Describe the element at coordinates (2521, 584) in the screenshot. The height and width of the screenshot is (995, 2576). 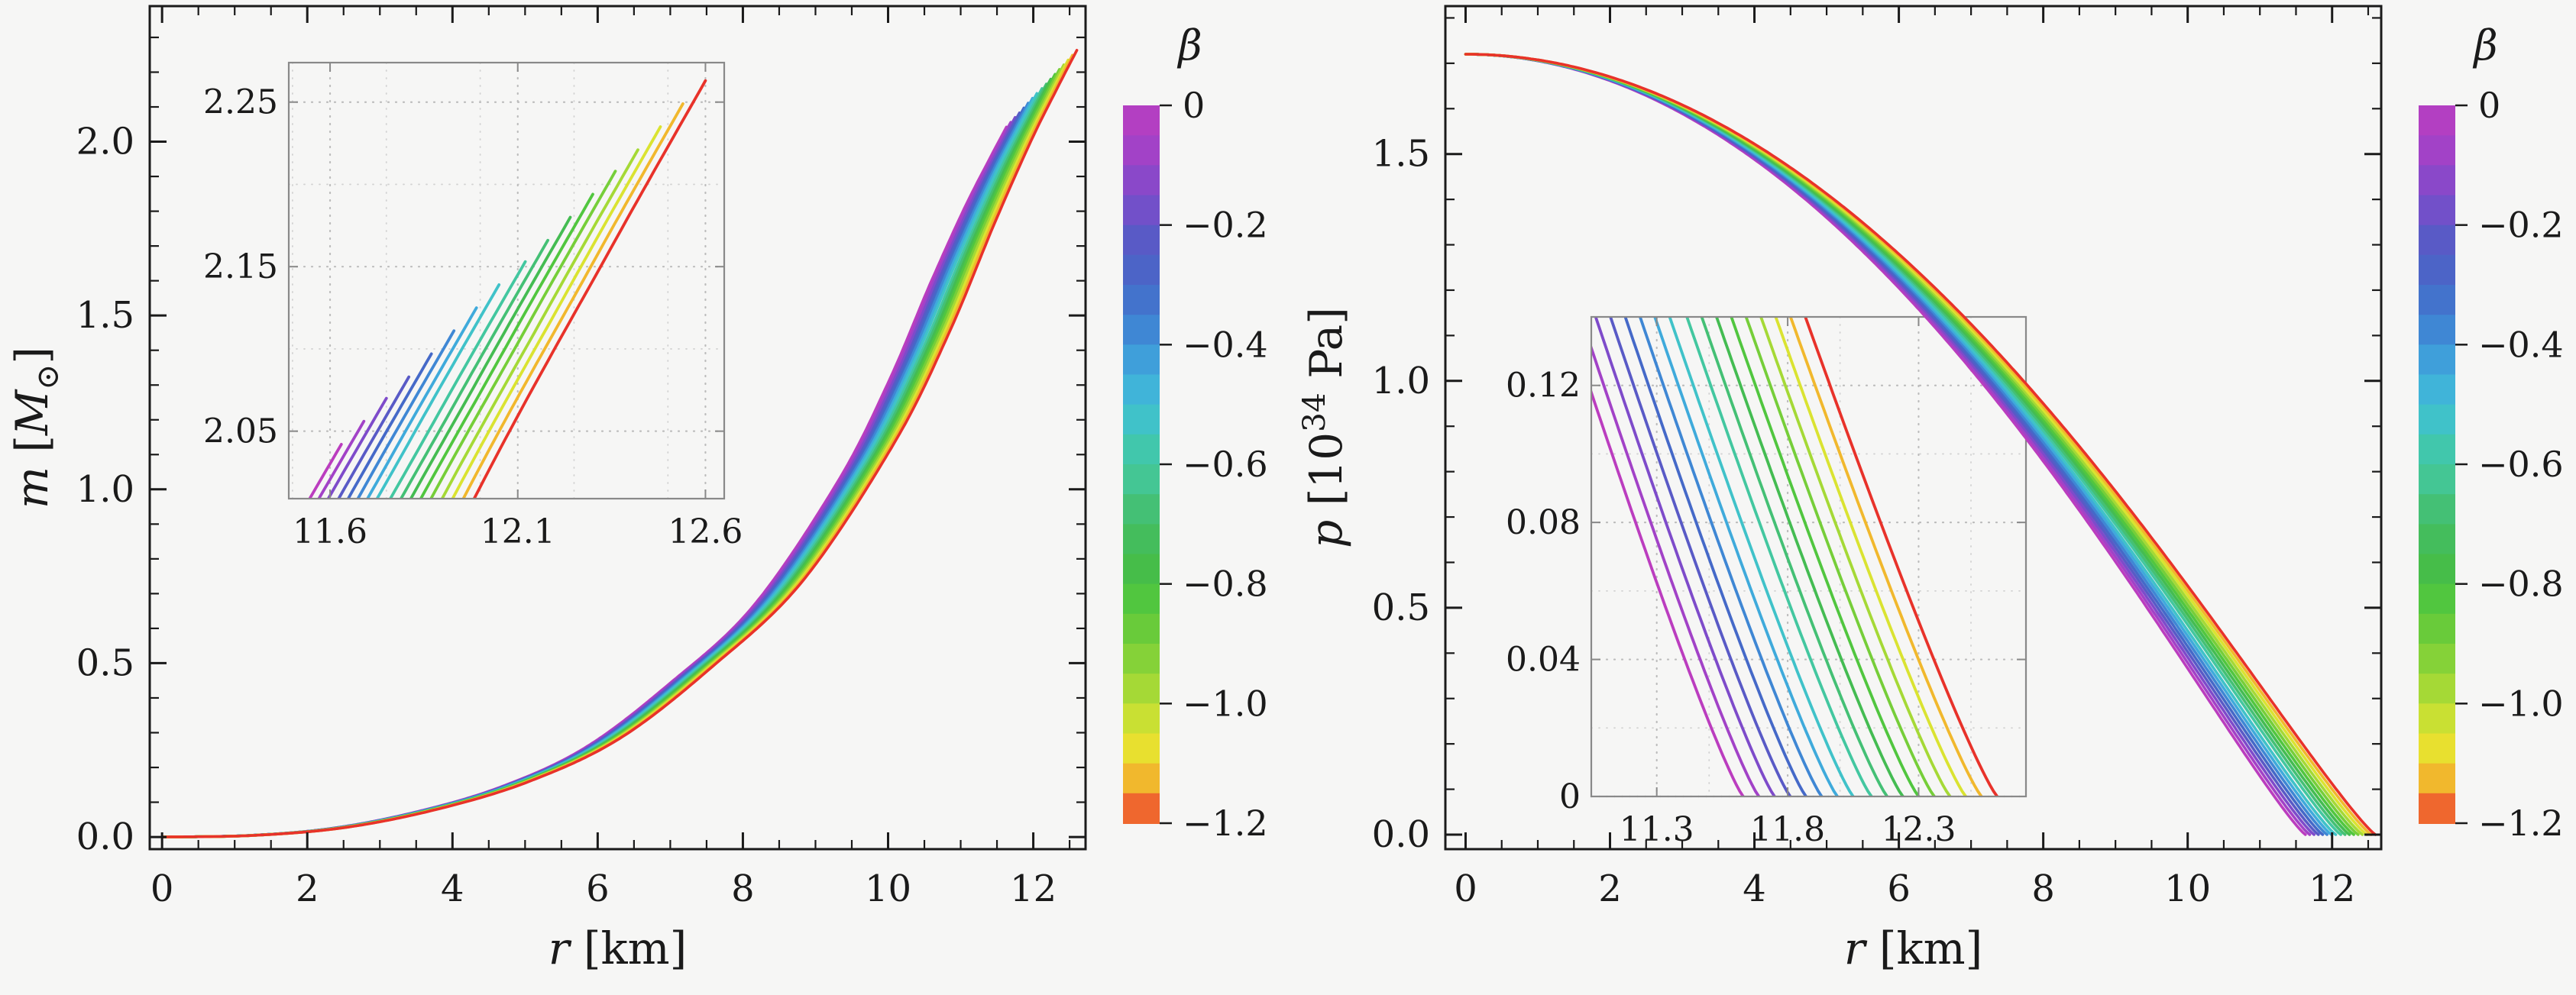
I see `colorbar-tick-label: −0.8` at that location.